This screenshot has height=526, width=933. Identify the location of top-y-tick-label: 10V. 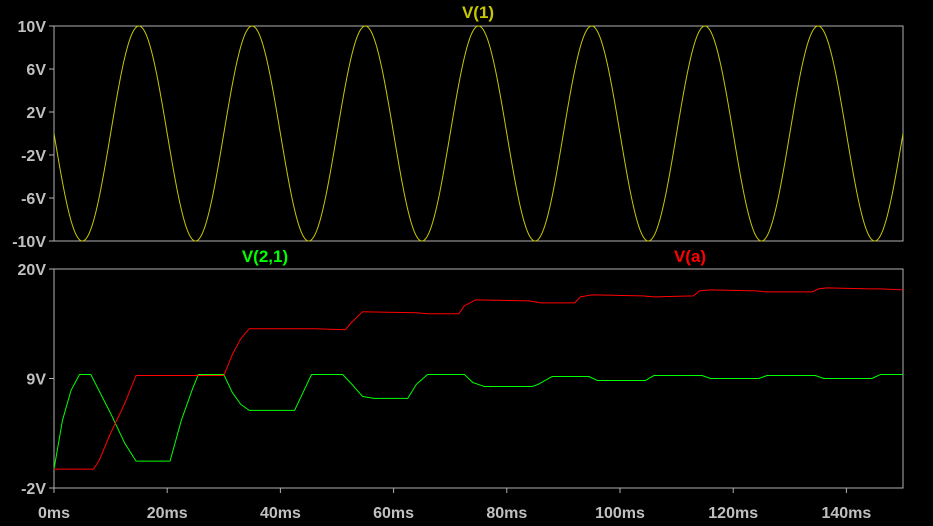
(32, 27).